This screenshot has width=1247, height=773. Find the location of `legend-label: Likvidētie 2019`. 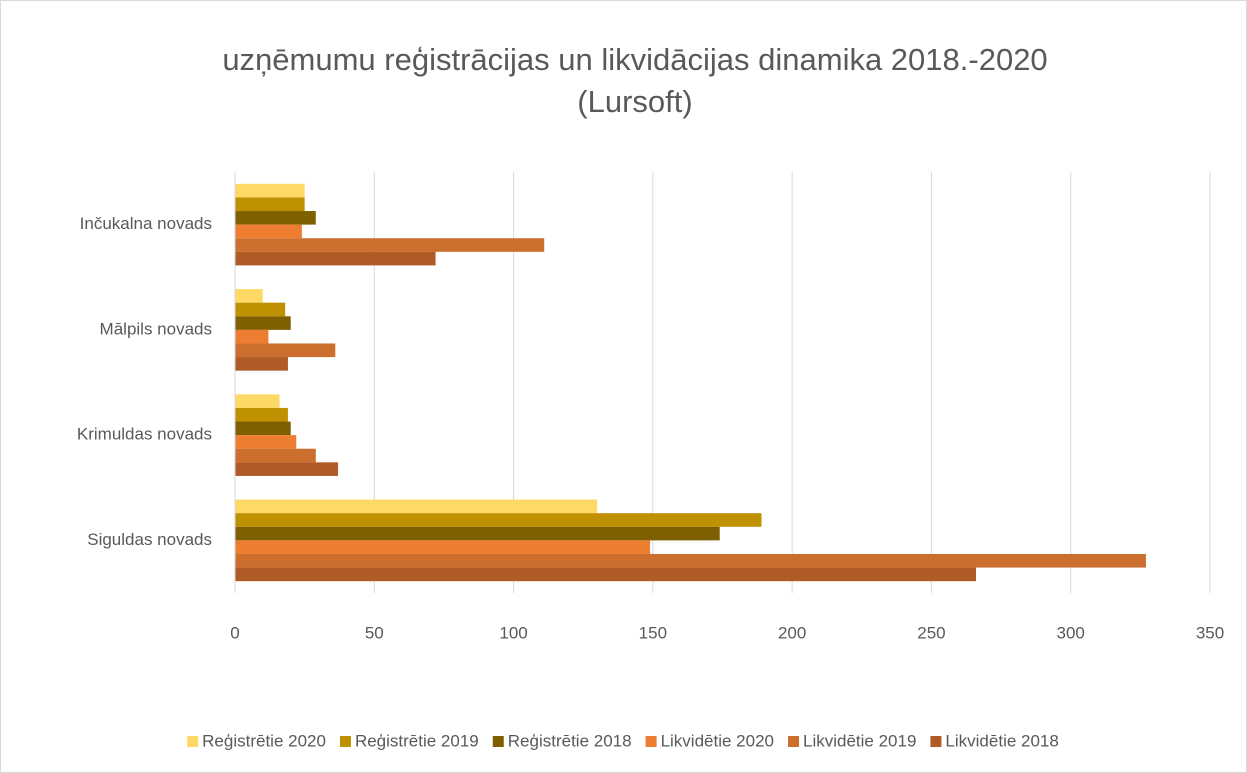

legend-label: Likvidētie 2019 is located at coordinates (859, 740).